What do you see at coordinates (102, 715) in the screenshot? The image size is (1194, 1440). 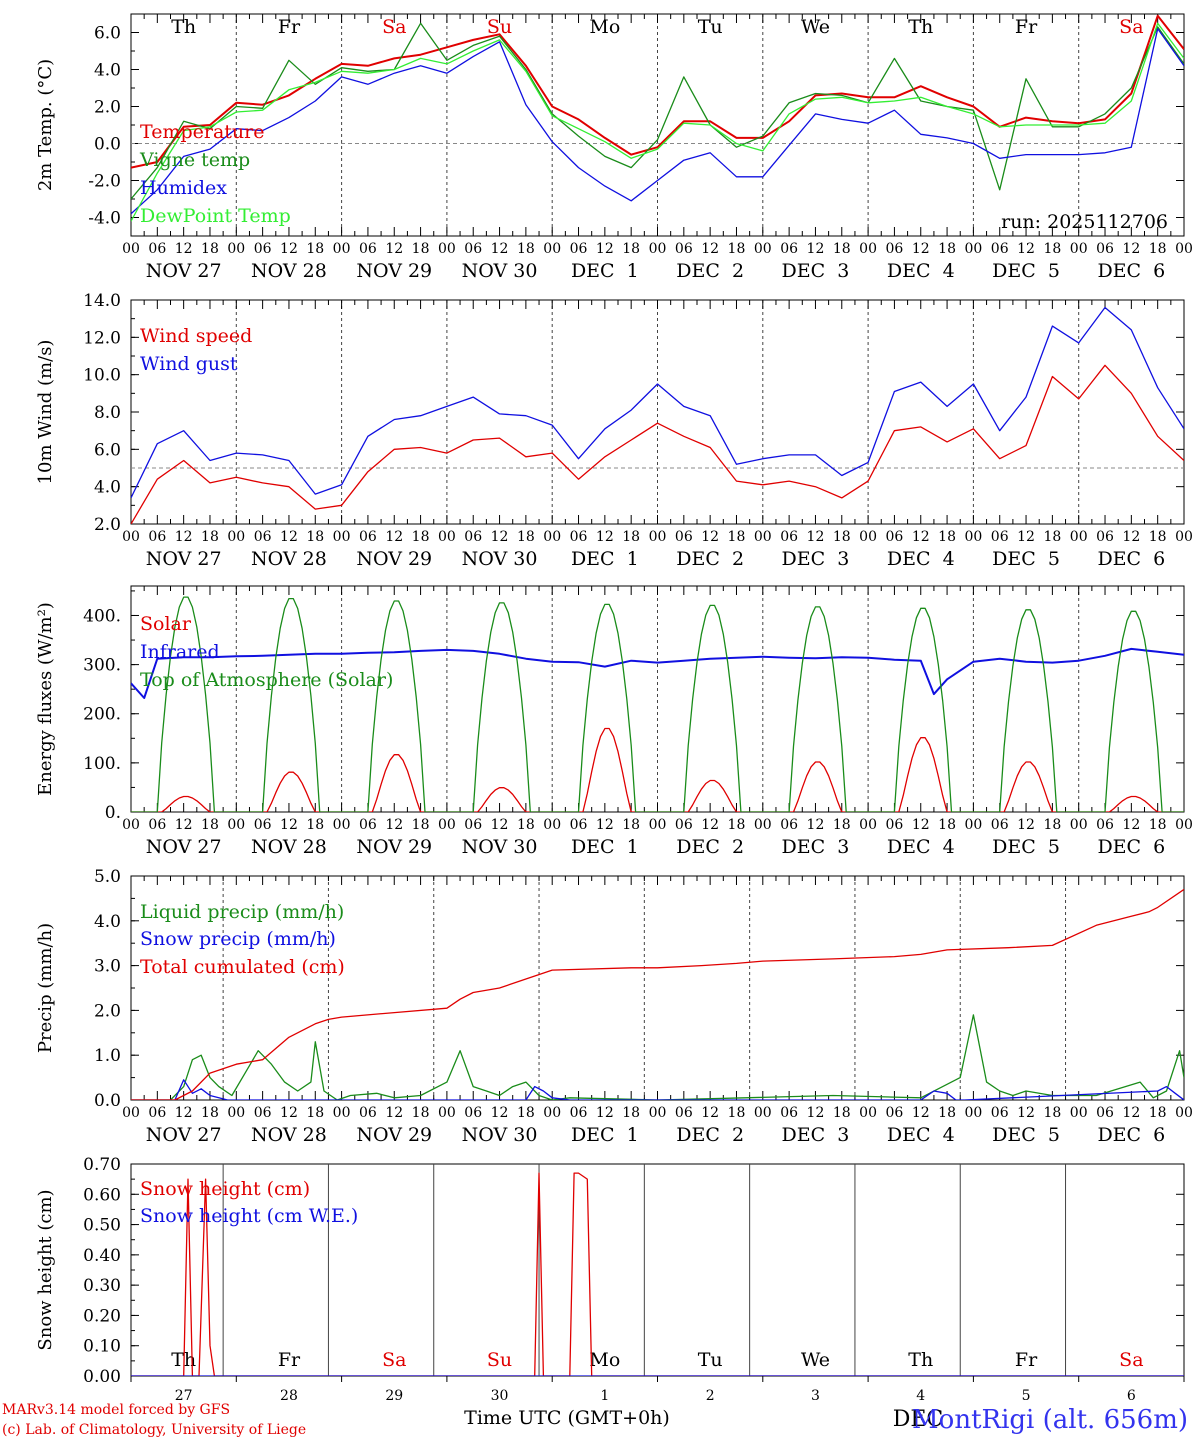 I see `y-tick-label: 200.` at bounding box center [102, 715].